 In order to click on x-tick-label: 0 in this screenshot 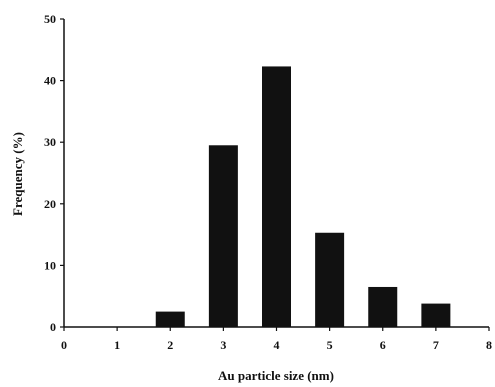, I will do `click(64, 345)`.